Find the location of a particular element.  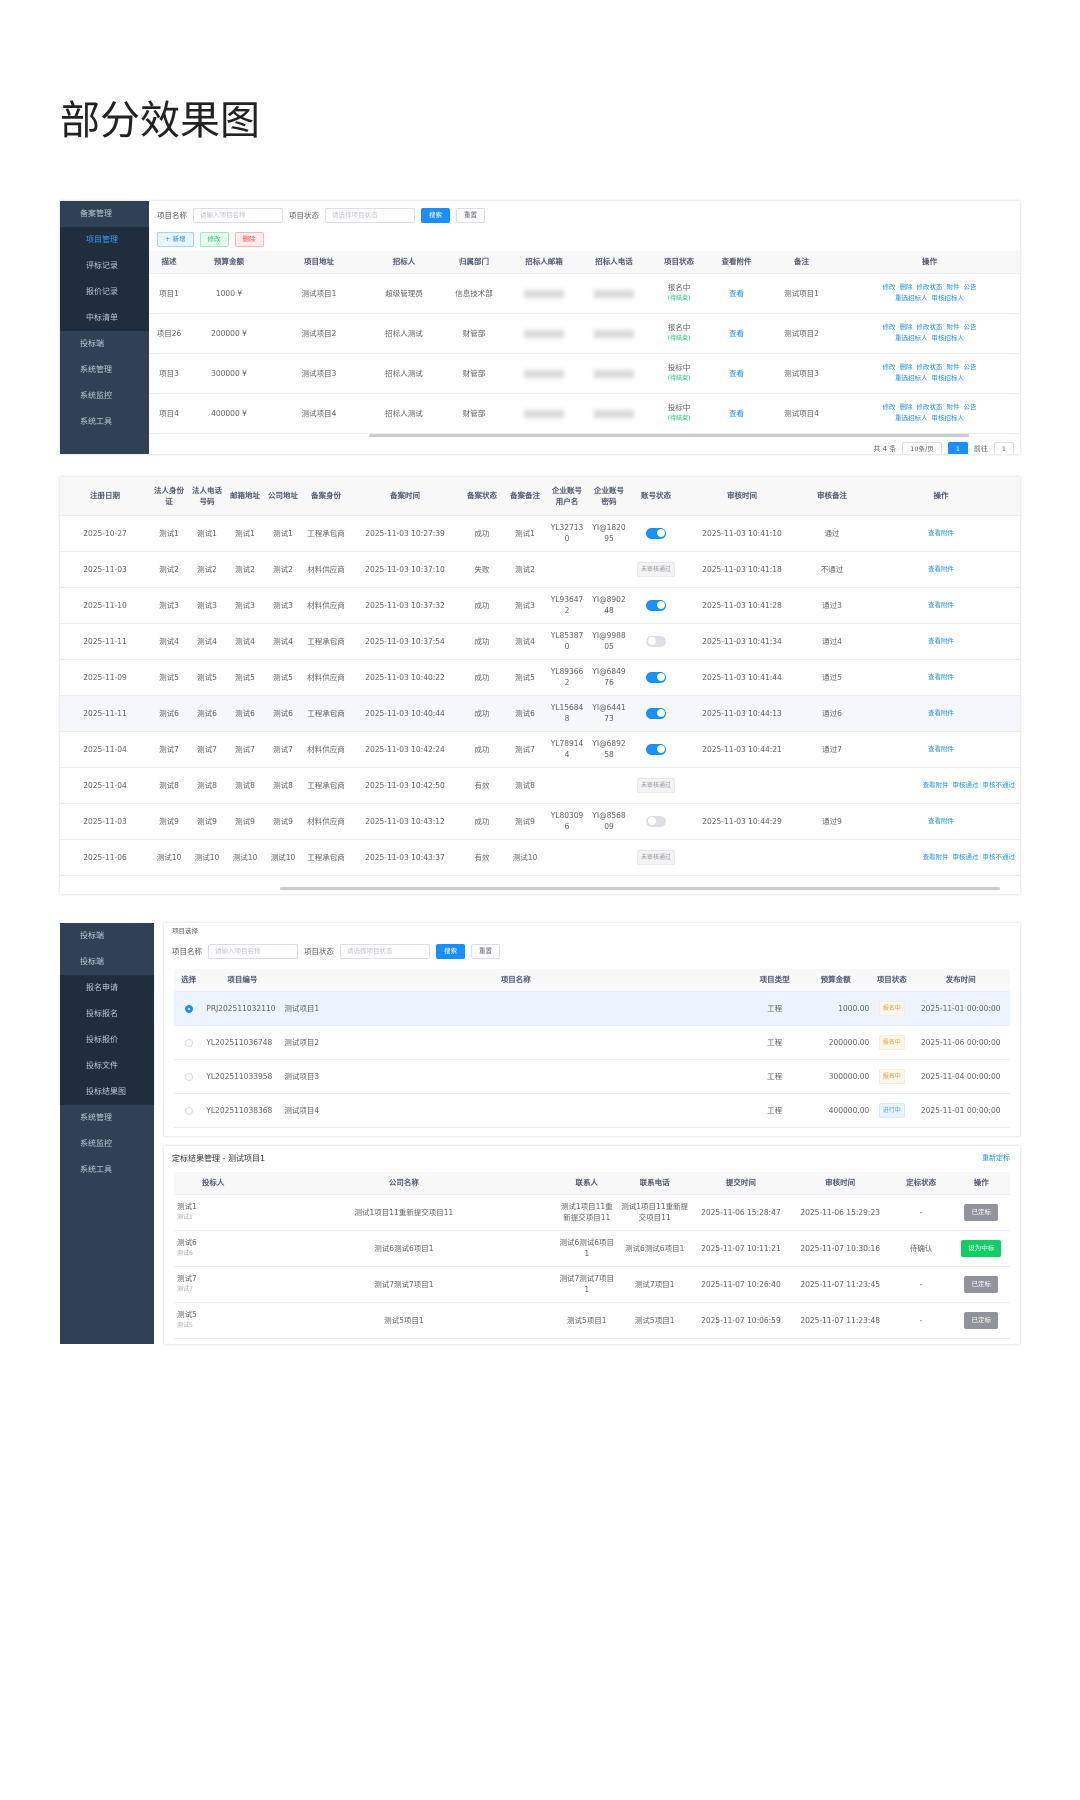

menu-item: 中标清单 is located at coordinates (104, 318).